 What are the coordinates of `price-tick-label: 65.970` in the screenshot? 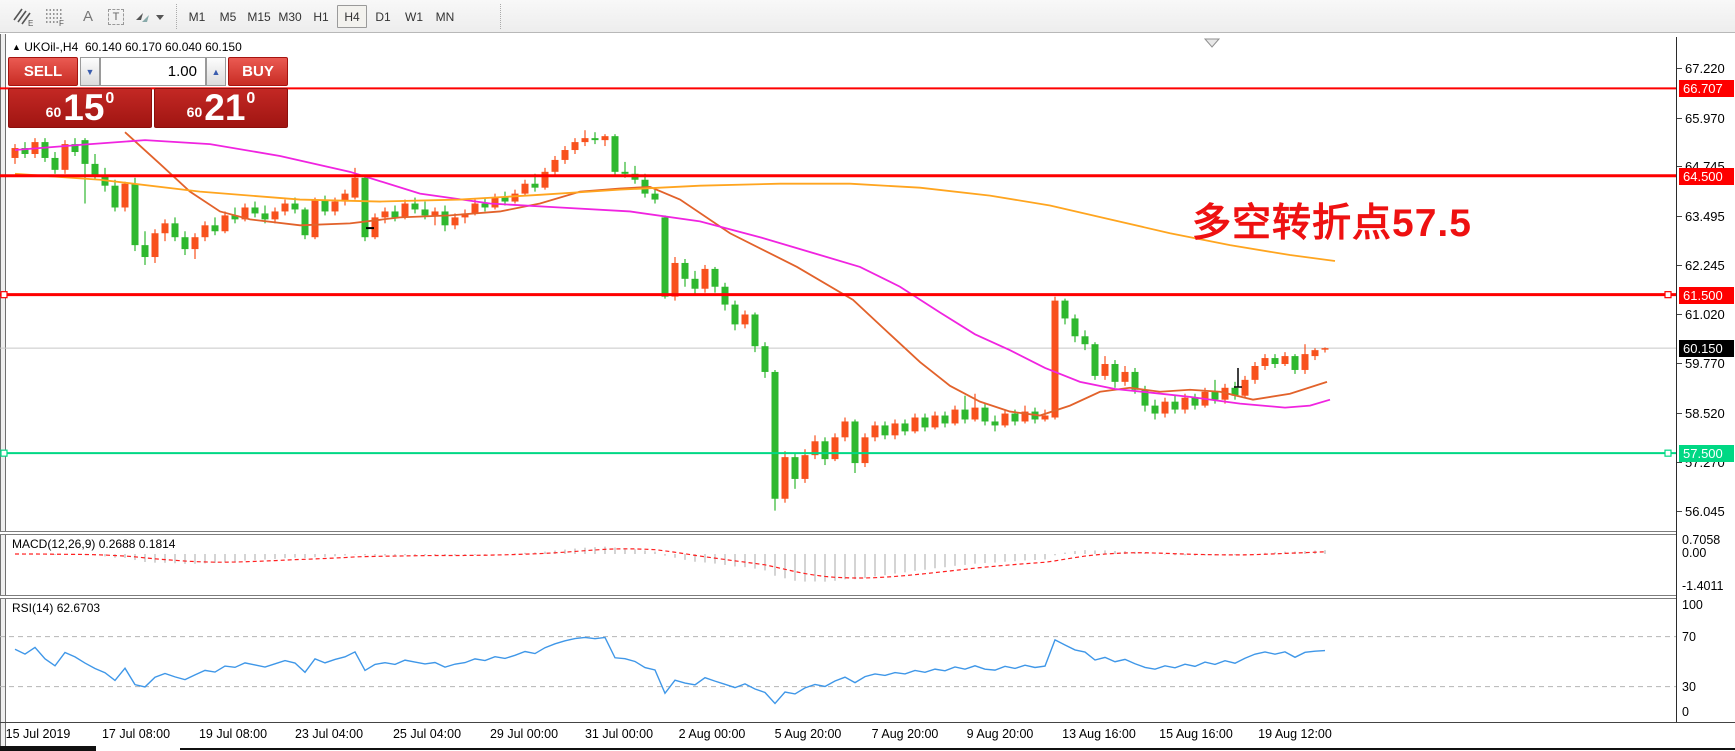 It's located at (1705, 118).